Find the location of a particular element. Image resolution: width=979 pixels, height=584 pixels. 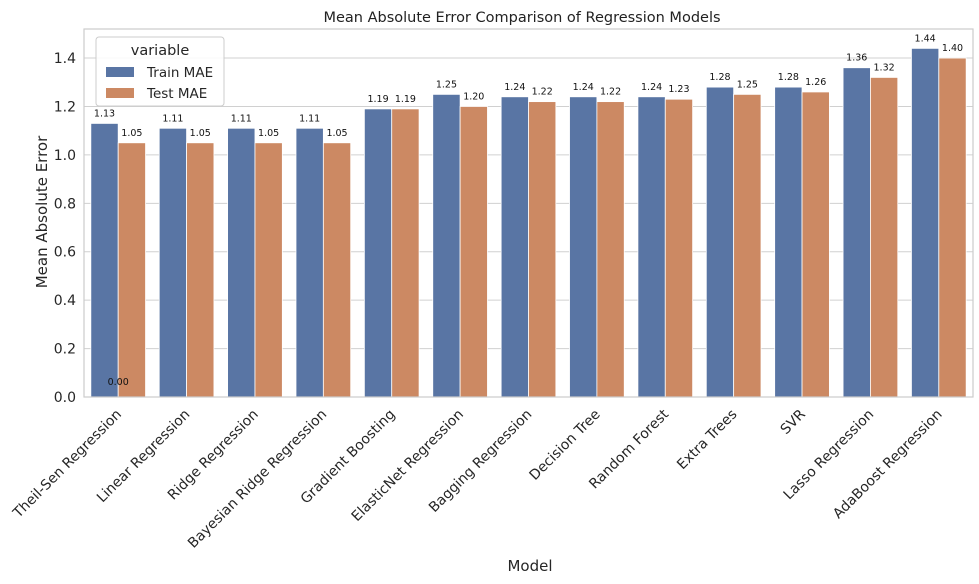

legend-swatch-test is located at coordinates (120, 93).